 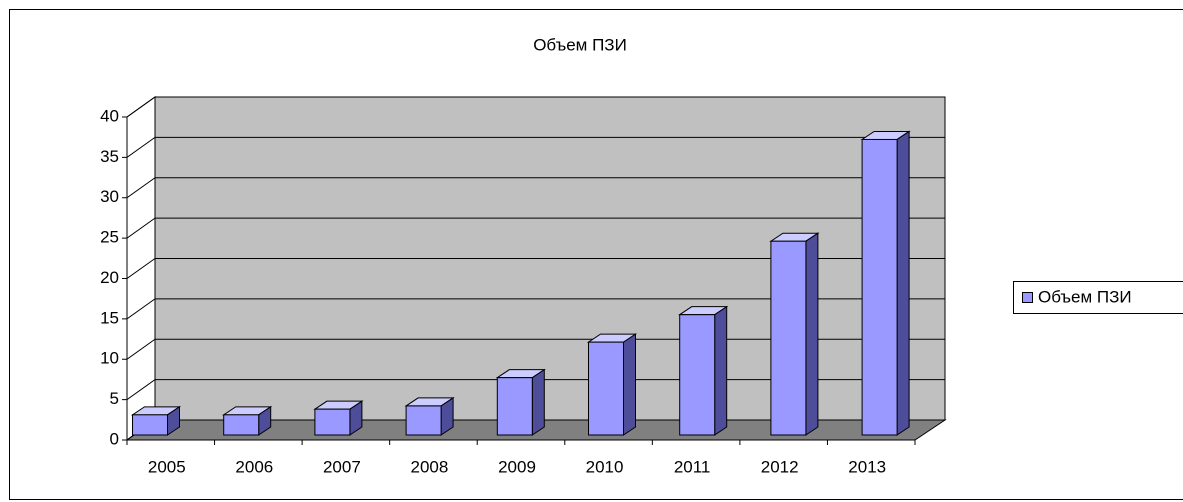 I want to click on x-tick-label: 2013, so click(x=867, y=466).